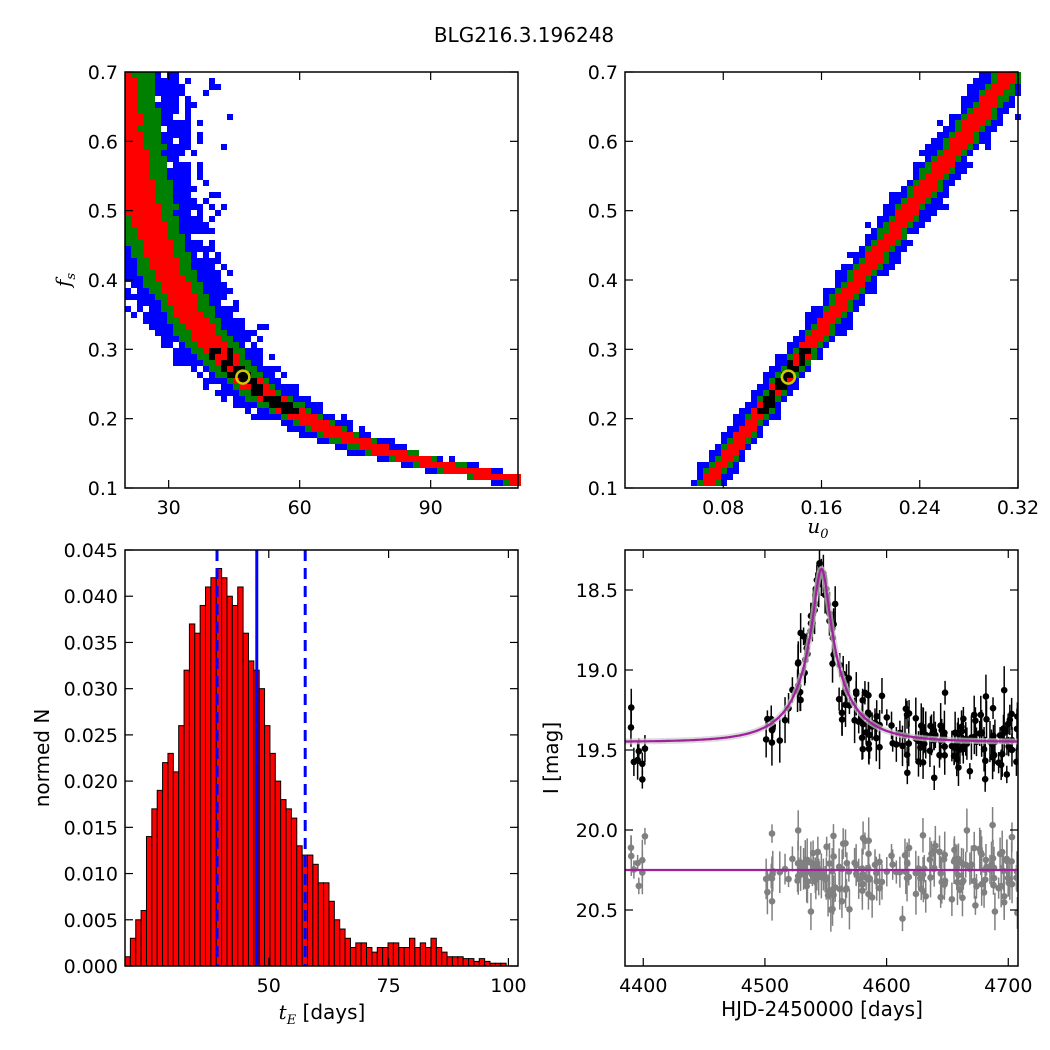  I want to click on te-fs-ylabel: fs, so click(65, 281).